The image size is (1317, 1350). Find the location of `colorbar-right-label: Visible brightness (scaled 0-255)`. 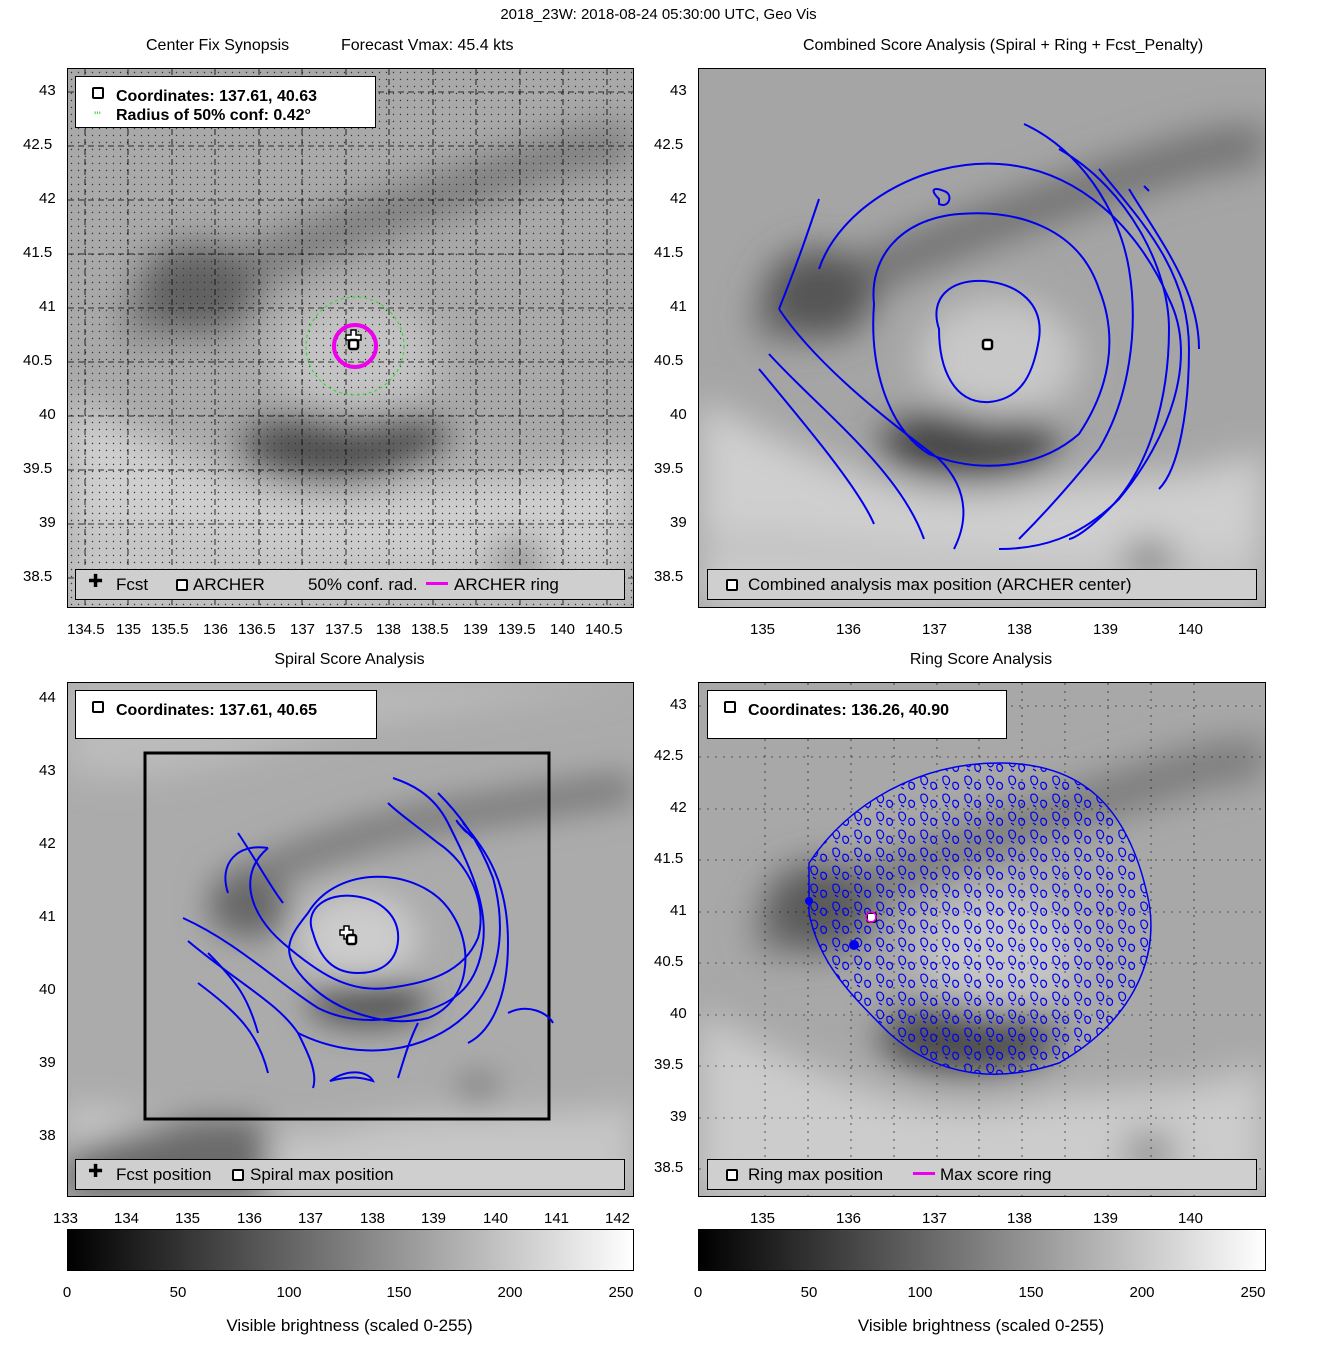

colorbar-right-label: Visible brightness (scaled 0-255) is located at coordinates (981, 1325).